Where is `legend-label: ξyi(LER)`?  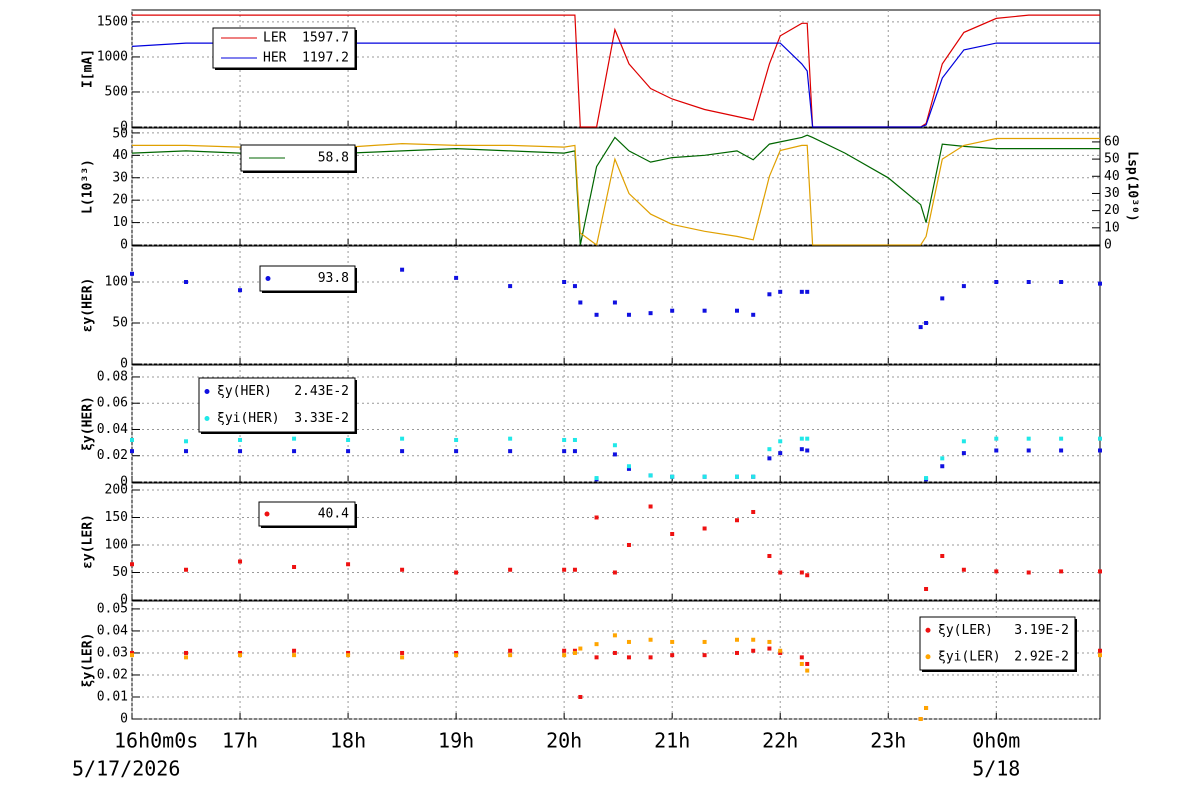 legend-label: ξyi(LER) is located at coordinates (969, 656).